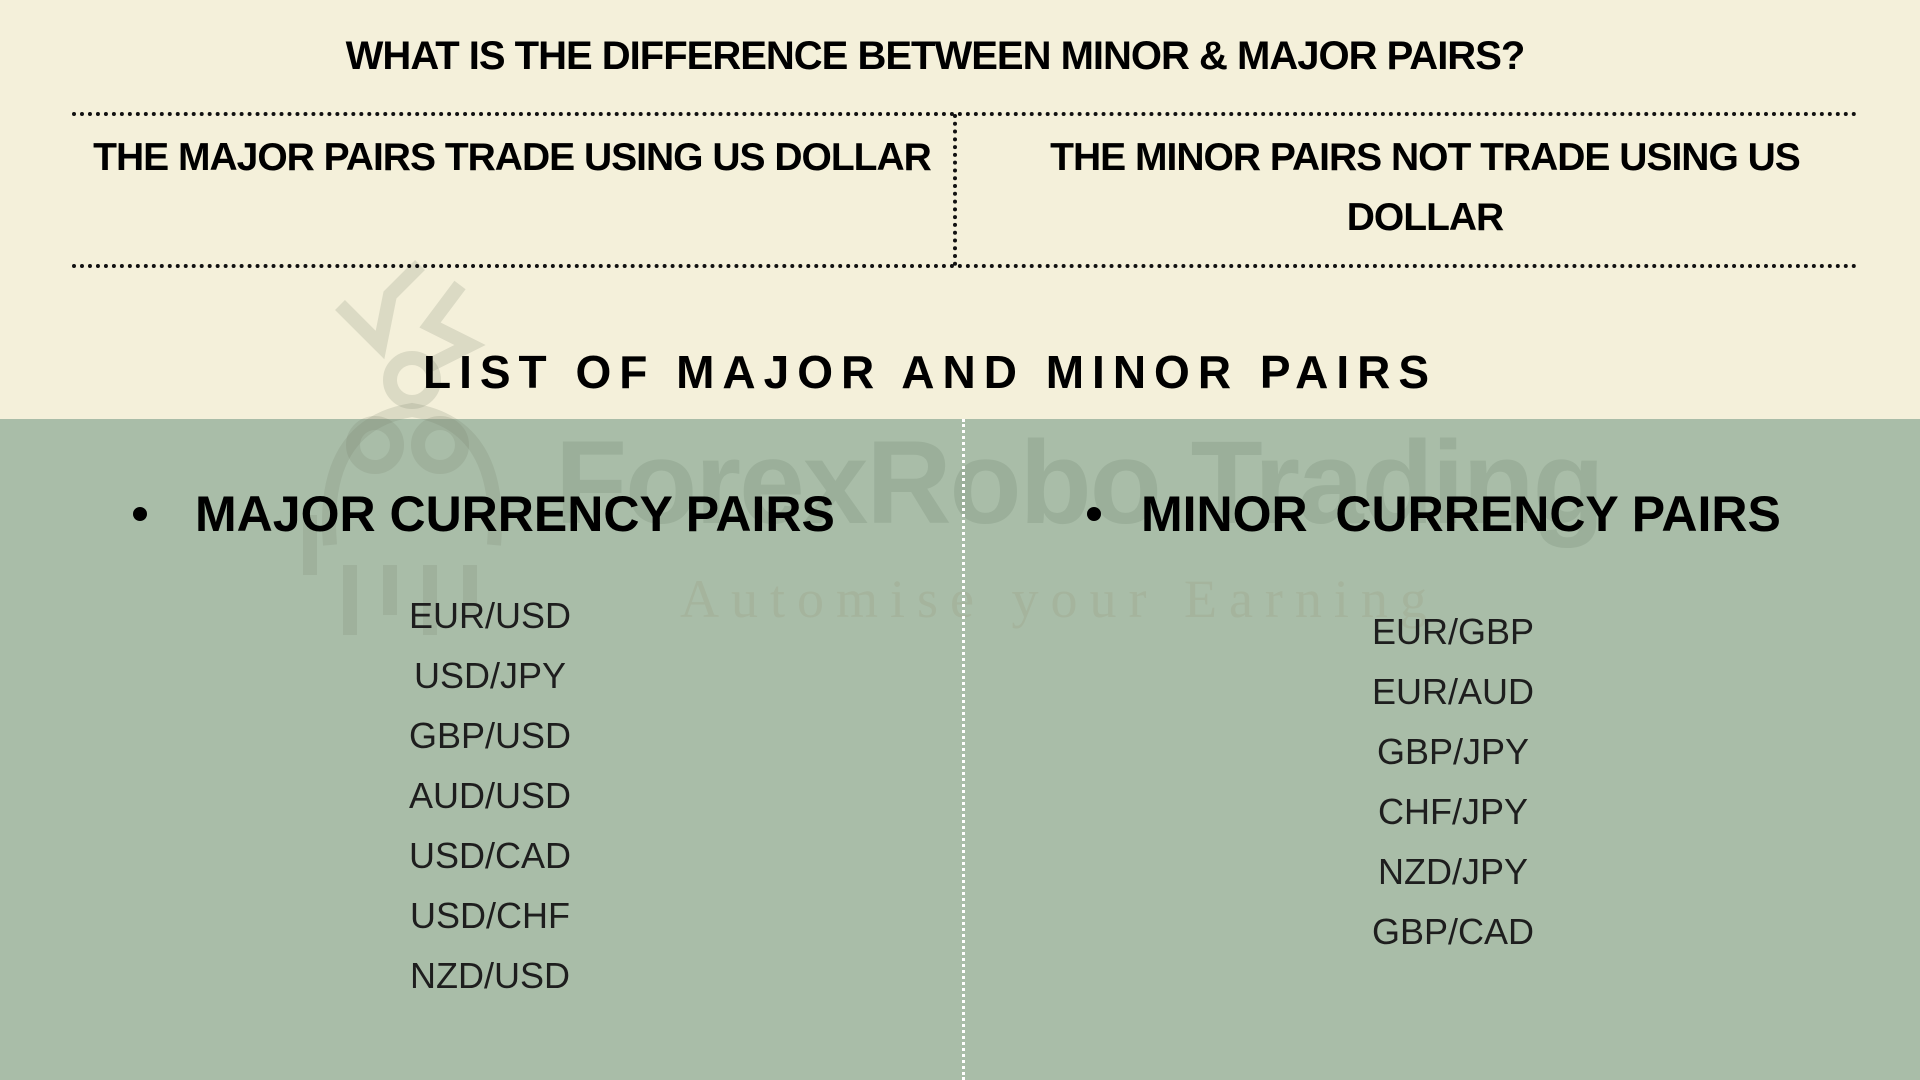  I want to click on list-item: EUR/GBP, so click(1453, 631).